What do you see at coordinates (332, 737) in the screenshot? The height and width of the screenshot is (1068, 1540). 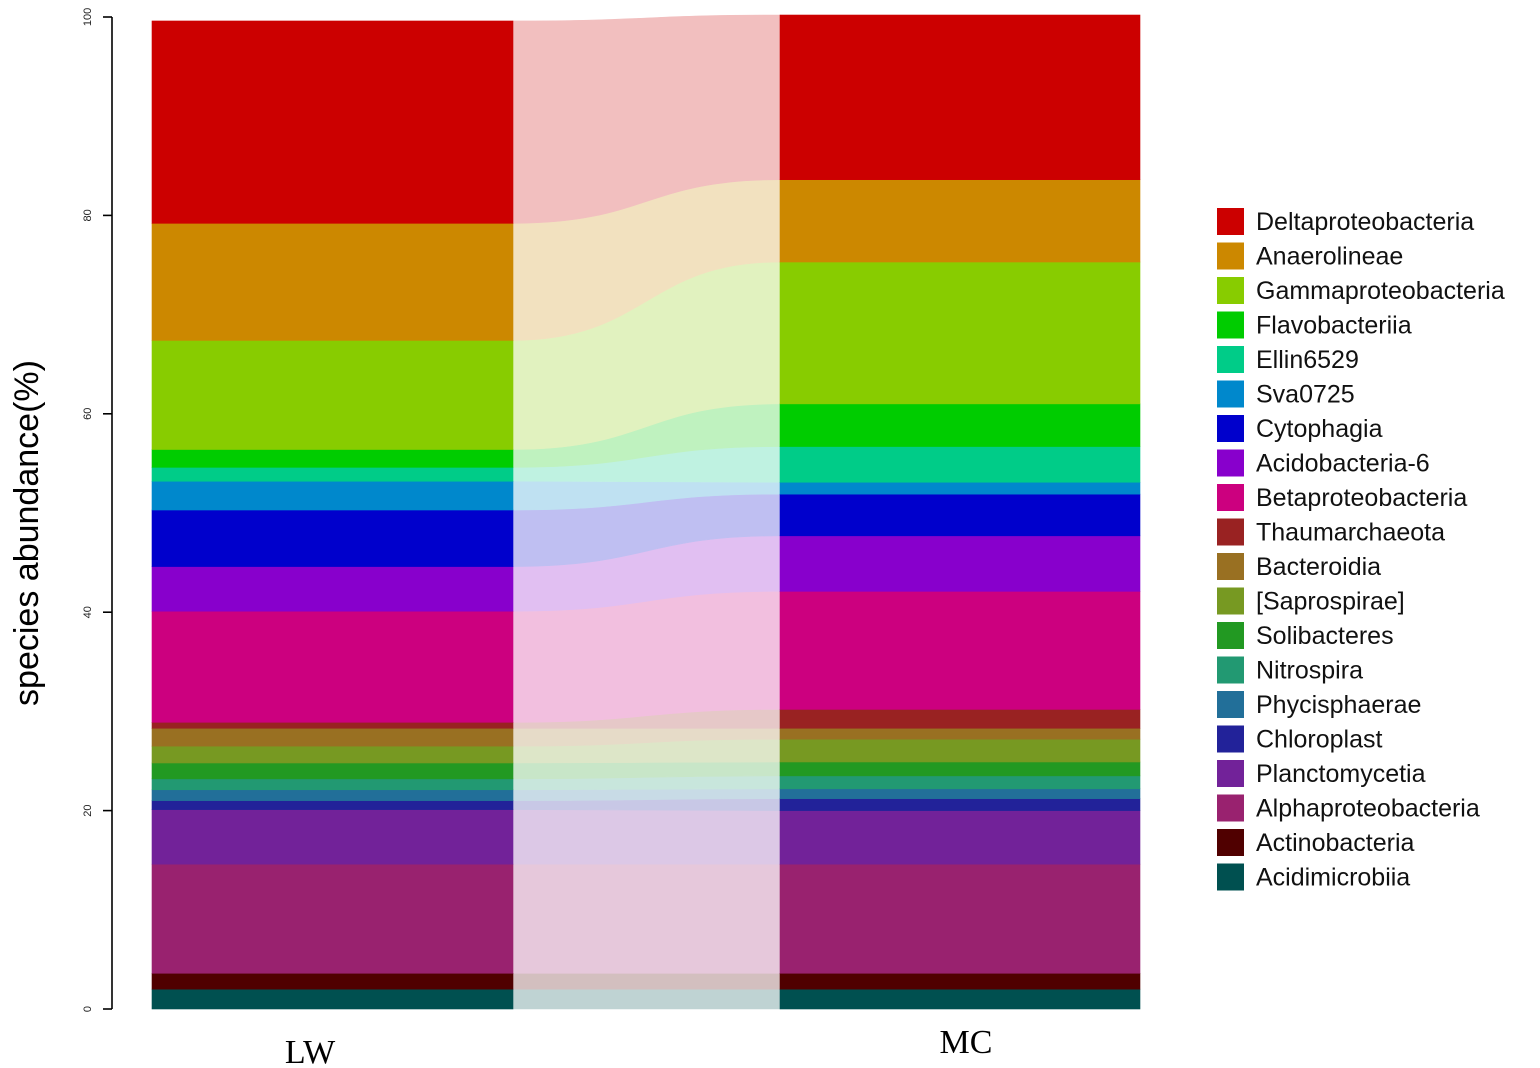 I see `bar-lw-bacteroidia` at bounding box center [332, 737].